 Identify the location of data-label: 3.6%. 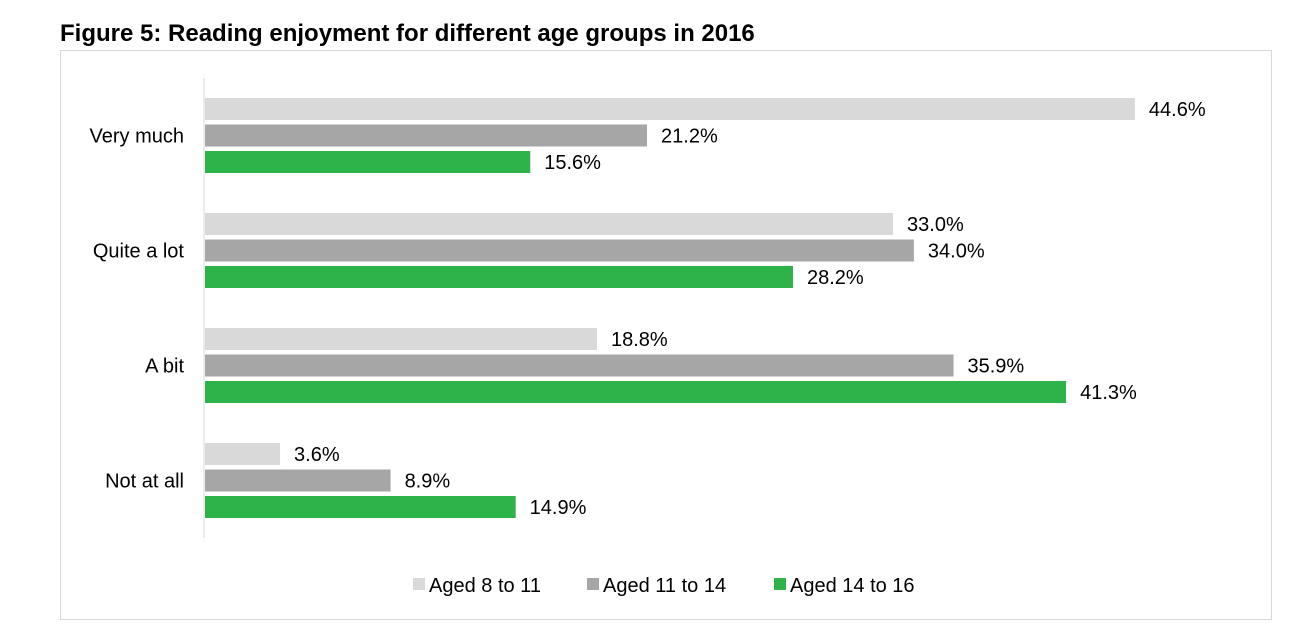
(317, 455).